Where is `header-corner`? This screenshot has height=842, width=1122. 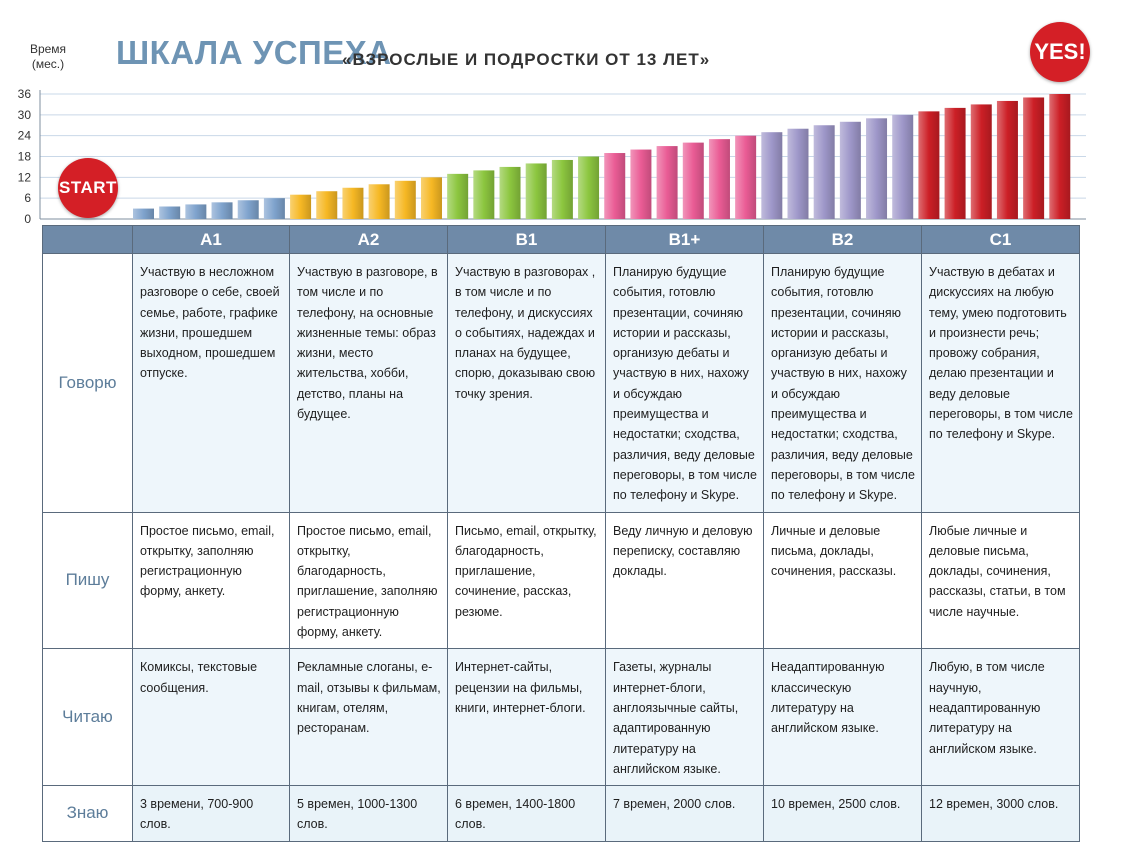
header-corner is located at coordinates (87, 239).